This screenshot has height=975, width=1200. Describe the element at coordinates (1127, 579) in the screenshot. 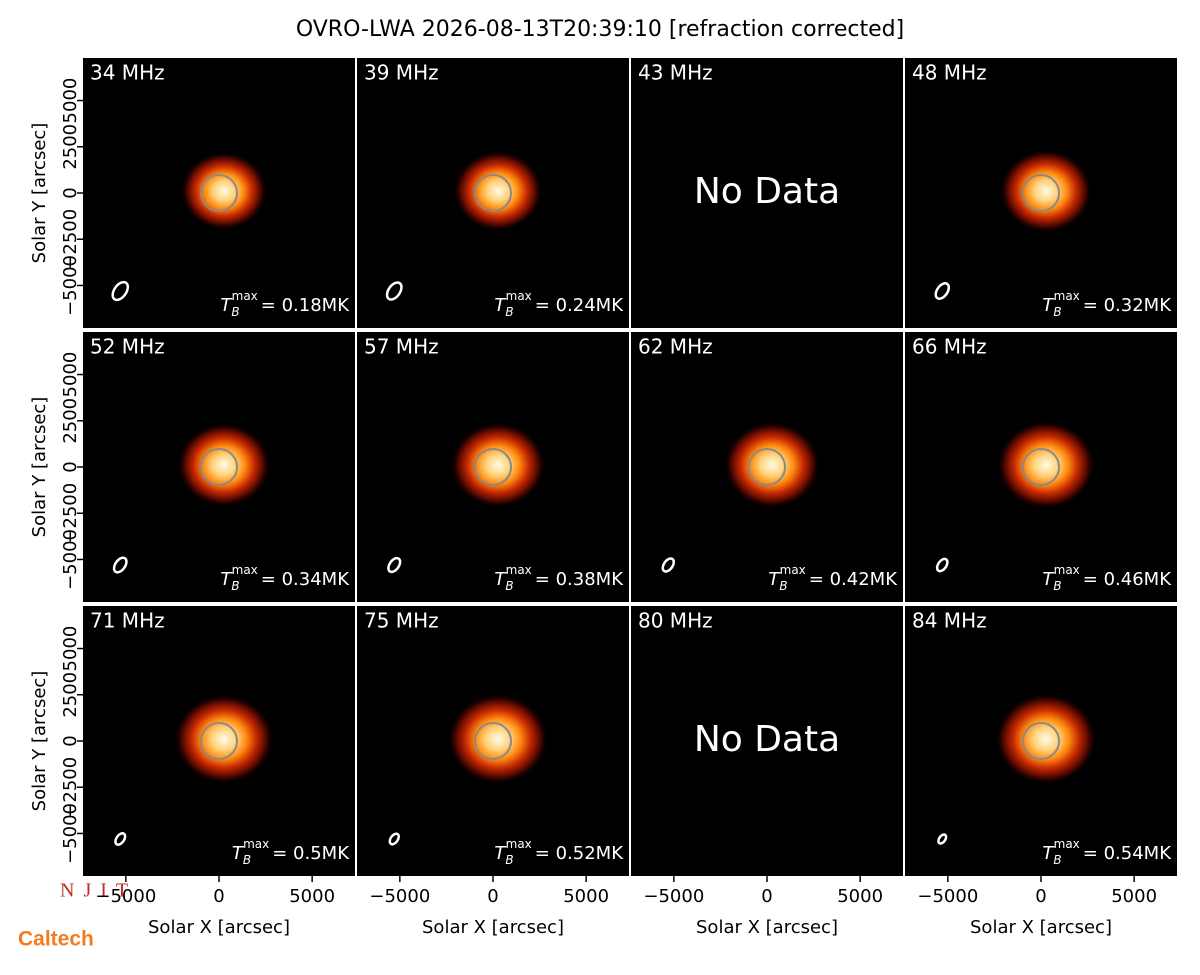

I see `tb-value: = 0.46MK` at that location.